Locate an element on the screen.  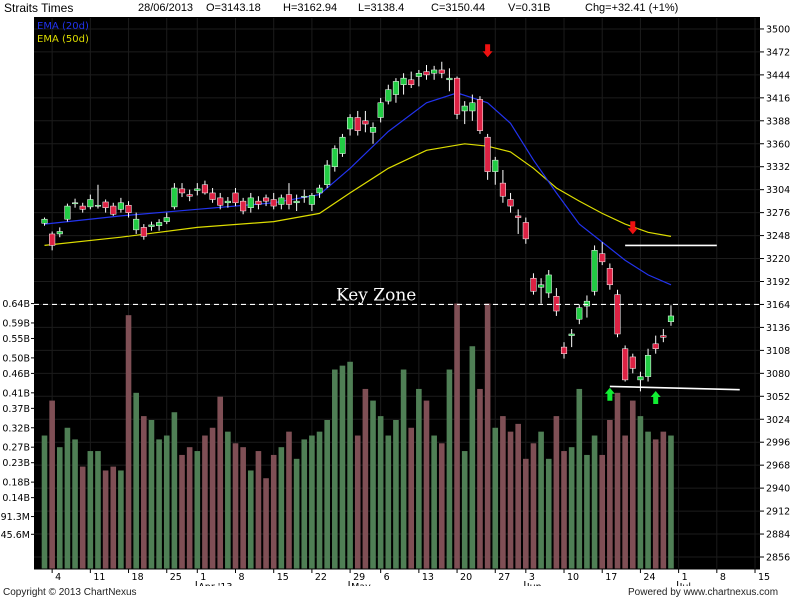
price-tick-label: 3136 is located at coordinates (778, 328).